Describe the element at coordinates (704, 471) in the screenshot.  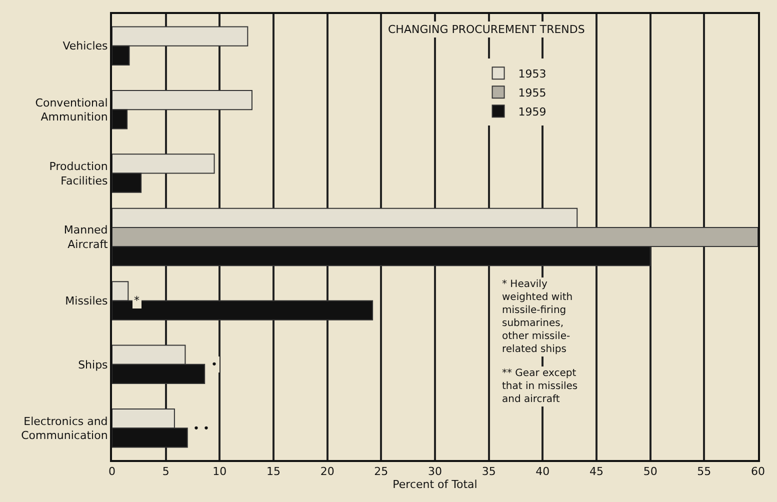
I see `x-tick-label: 55` at that location.